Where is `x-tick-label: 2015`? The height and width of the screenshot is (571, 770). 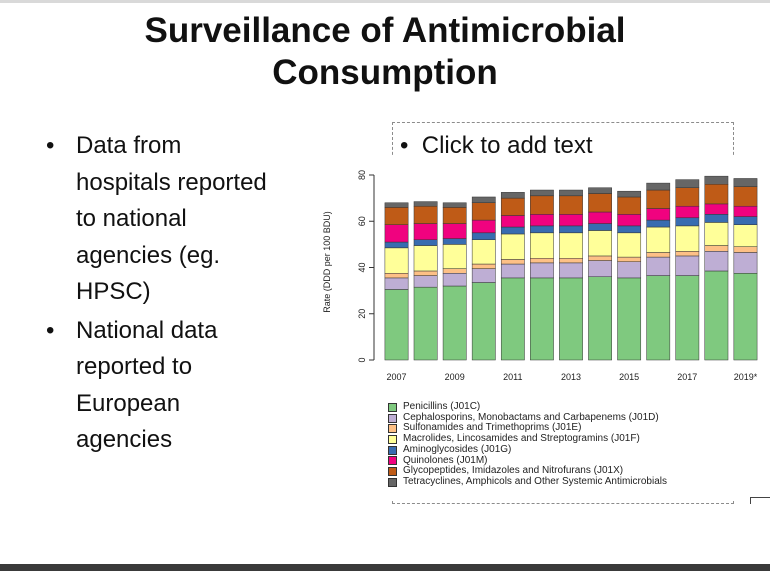
x-tick-label: 2015 is located at coordinates (629, 377).